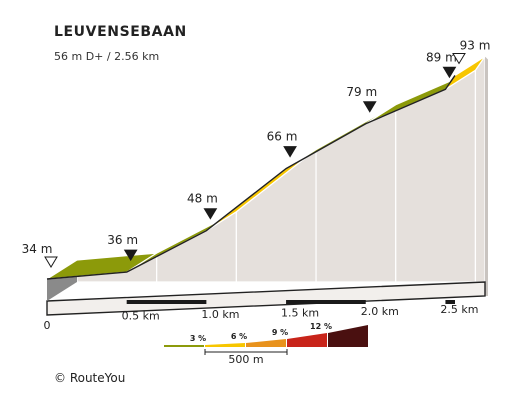 The image size is (532, 400). I want to click on x-tick-label: 1.5 km, so click(300, 312).